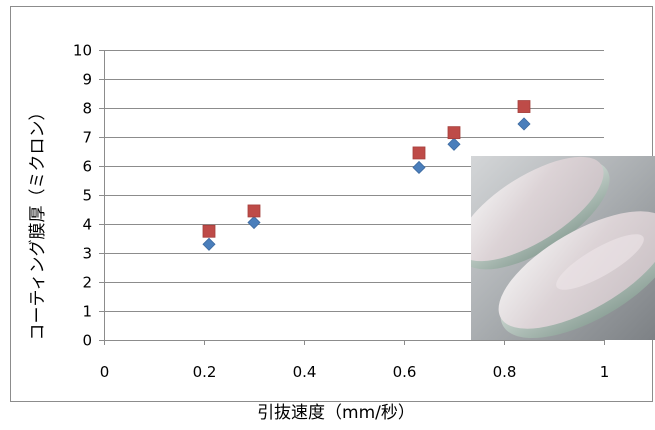 This screenshot has height=430, width=655. I want to click on x-tick-labels: 0 0.2 0.4 0.6 0.8 1, so click(355, 372).